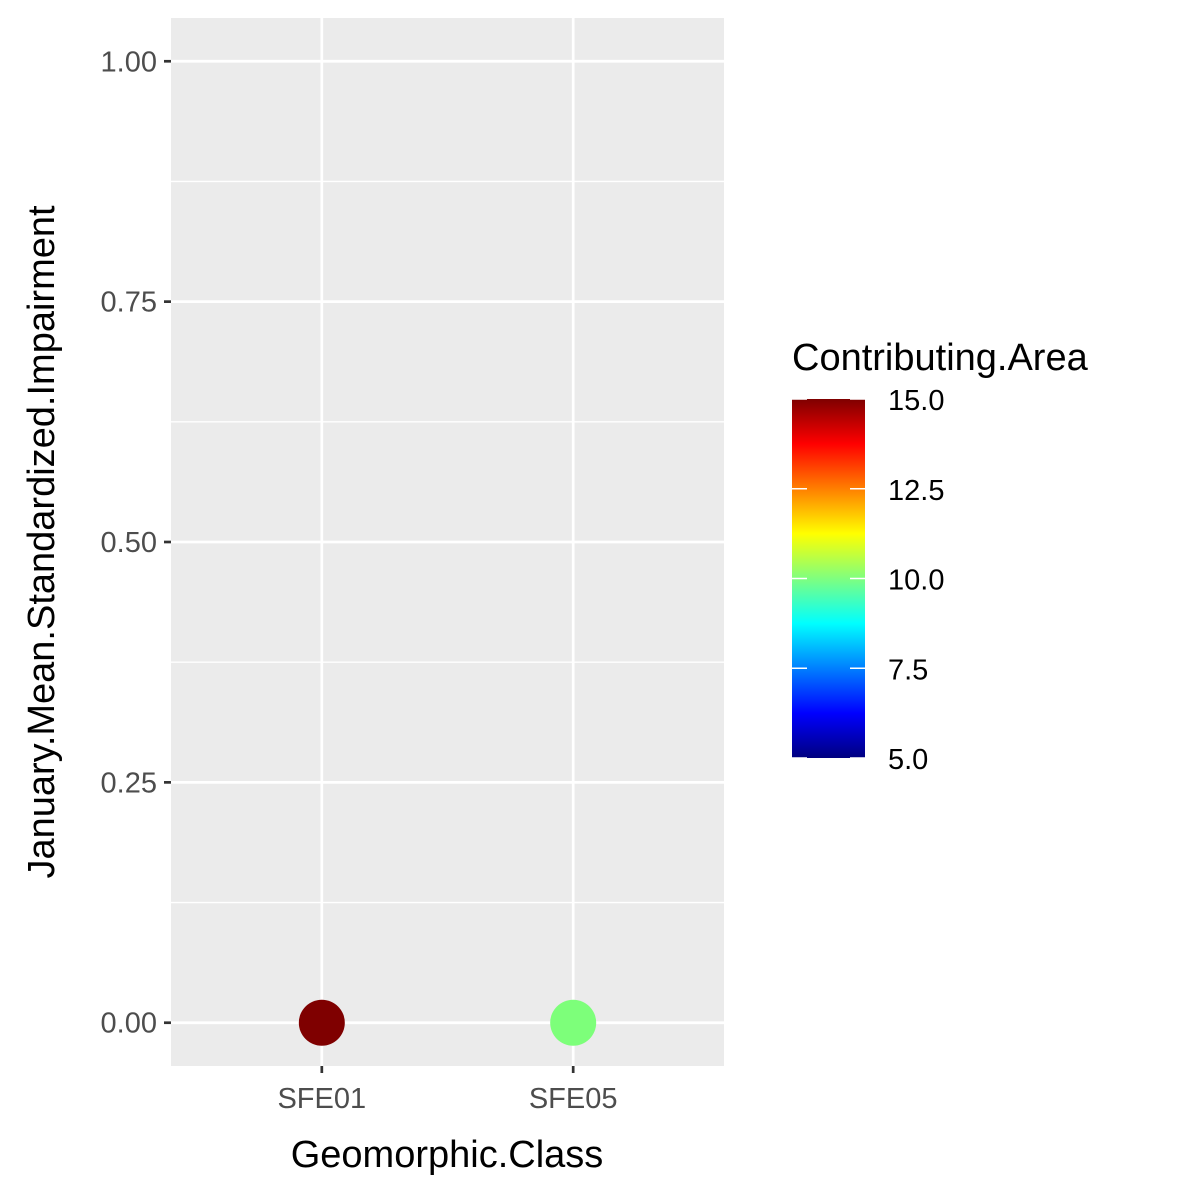  I want to click on y-axis: 0.00 0.25 0.50 0.75 1.00, so click(136, 543).